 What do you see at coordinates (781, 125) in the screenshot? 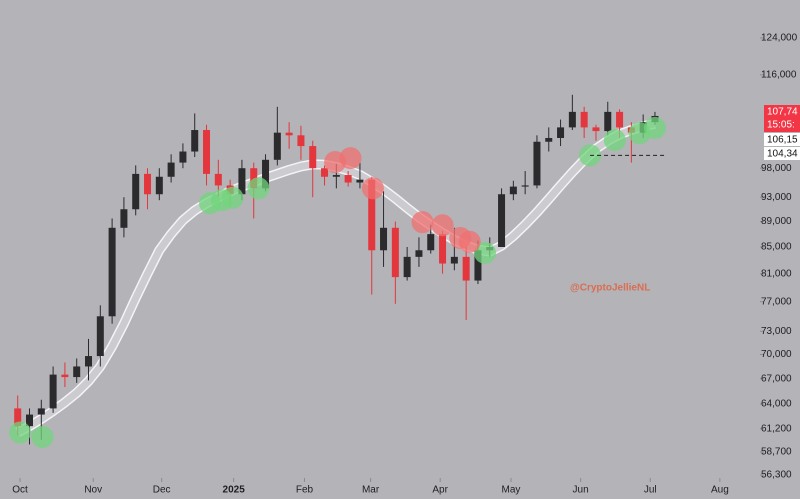
I see `countdown: 15:05:` at bounding box center [781, 125].